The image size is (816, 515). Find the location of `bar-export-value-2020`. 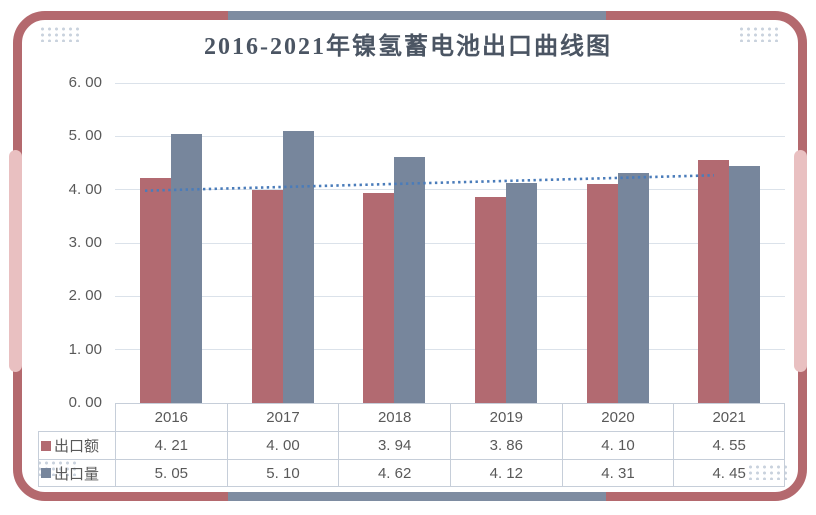

bar-export-value-2020 is located at coordinates (602, 293).